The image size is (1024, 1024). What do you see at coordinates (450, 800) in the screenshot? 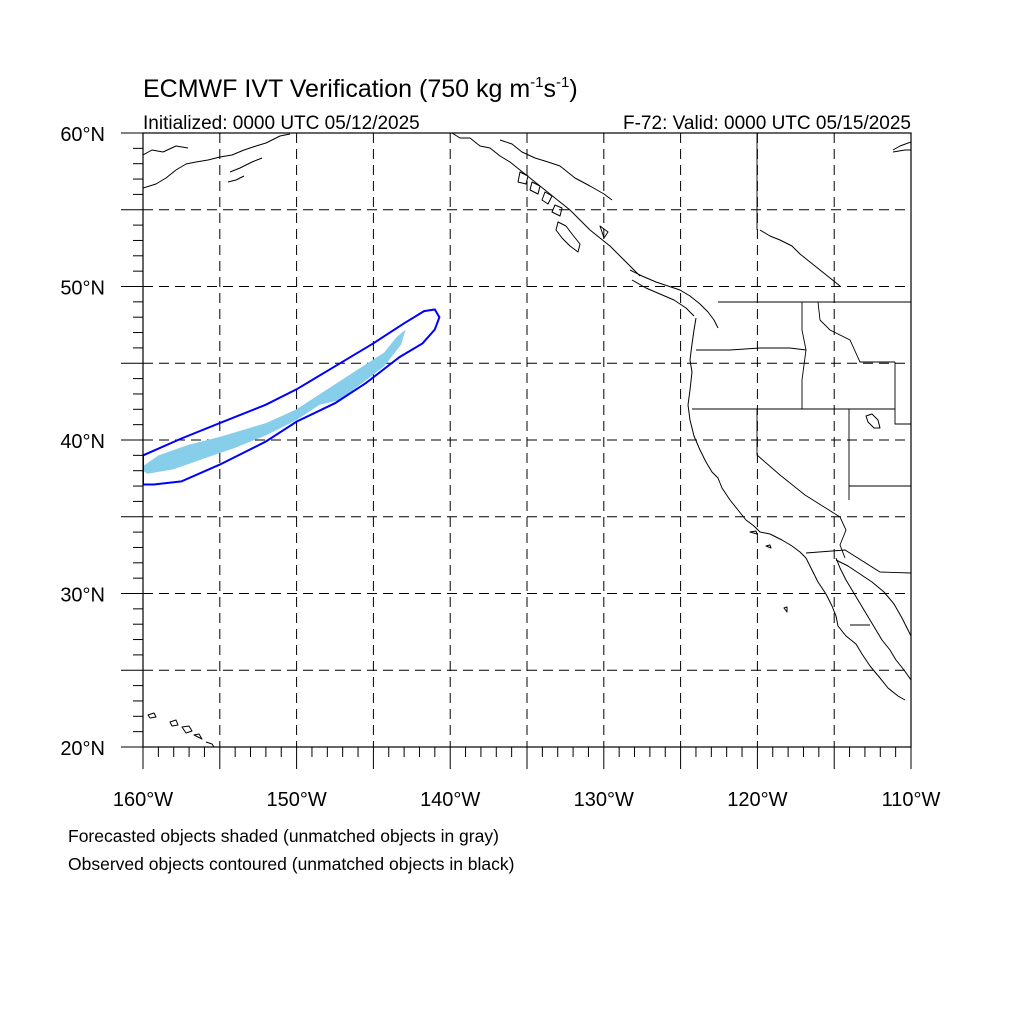
I see `lon-tick-label: 140°W` at bounding box center [450, 800].